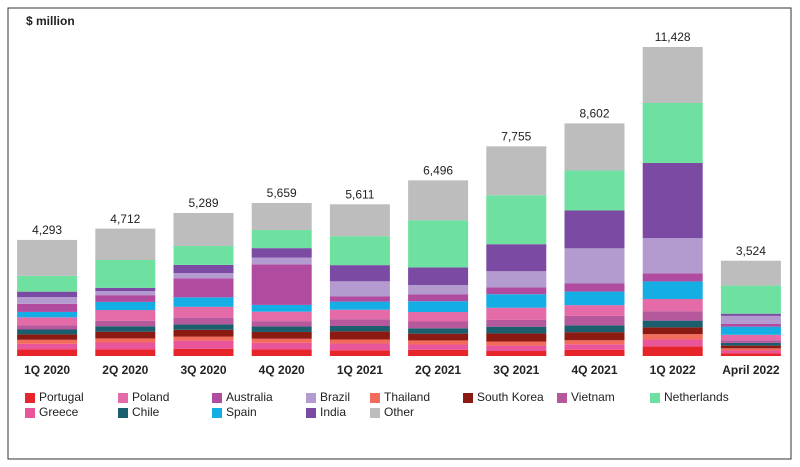 The image size is (800, 467). Describe the element at coordinates (59, 412) in the screenshot. I see `legend-label: Greece` at that location.